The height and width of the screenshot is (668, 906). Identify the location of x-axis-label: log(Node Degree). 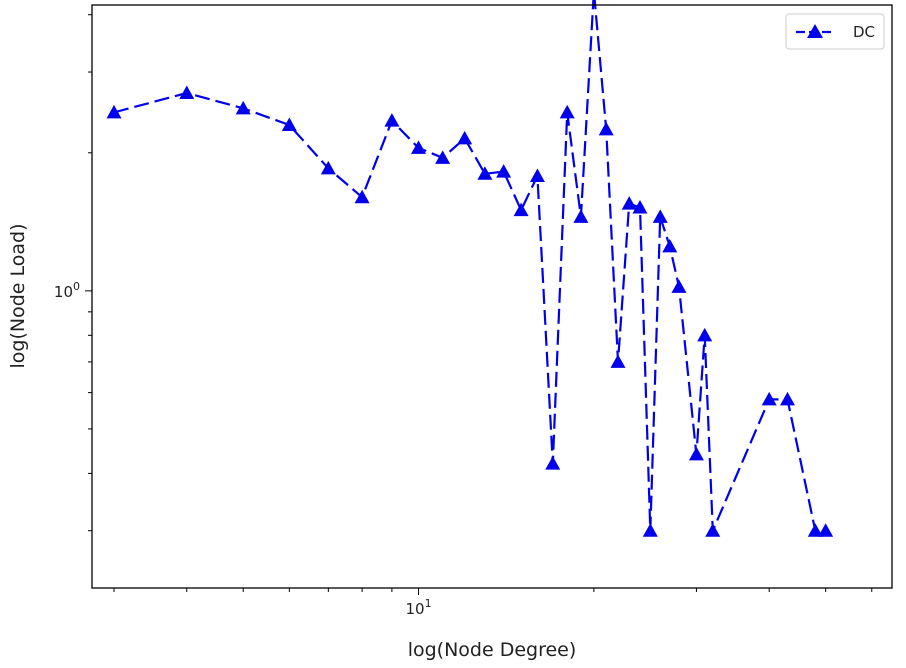
(492, 650).